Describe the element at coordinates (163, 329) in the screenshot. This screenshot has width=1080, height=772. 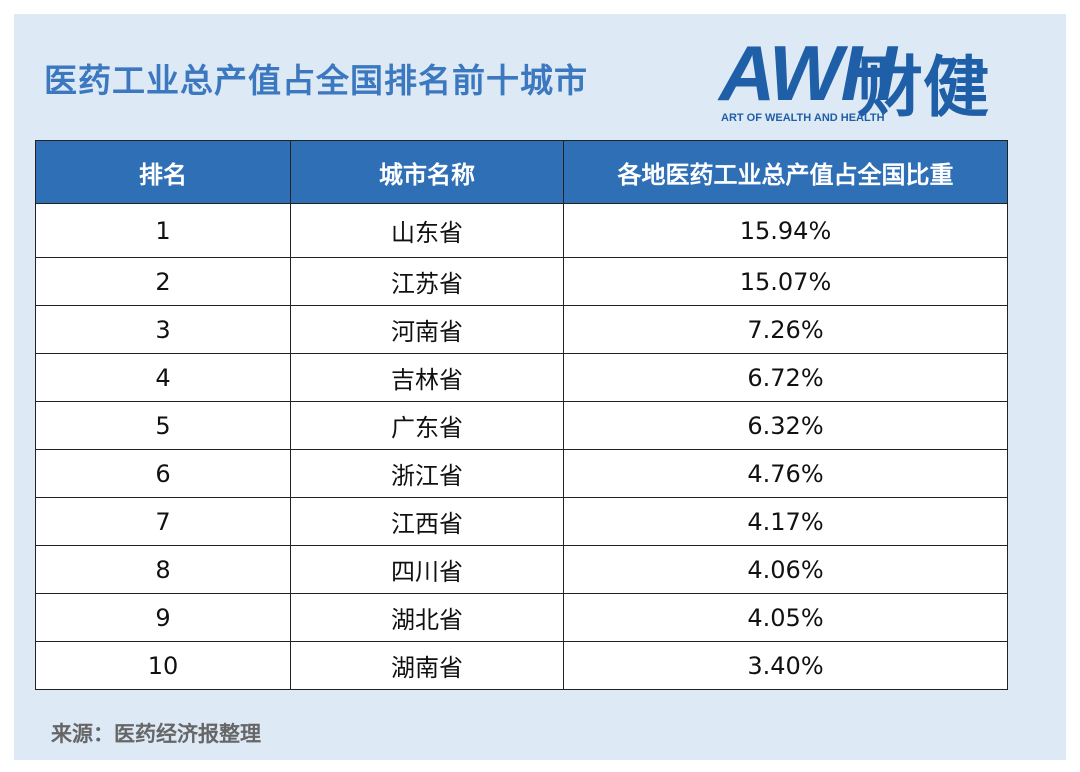
I see `cell: 3` at that location.